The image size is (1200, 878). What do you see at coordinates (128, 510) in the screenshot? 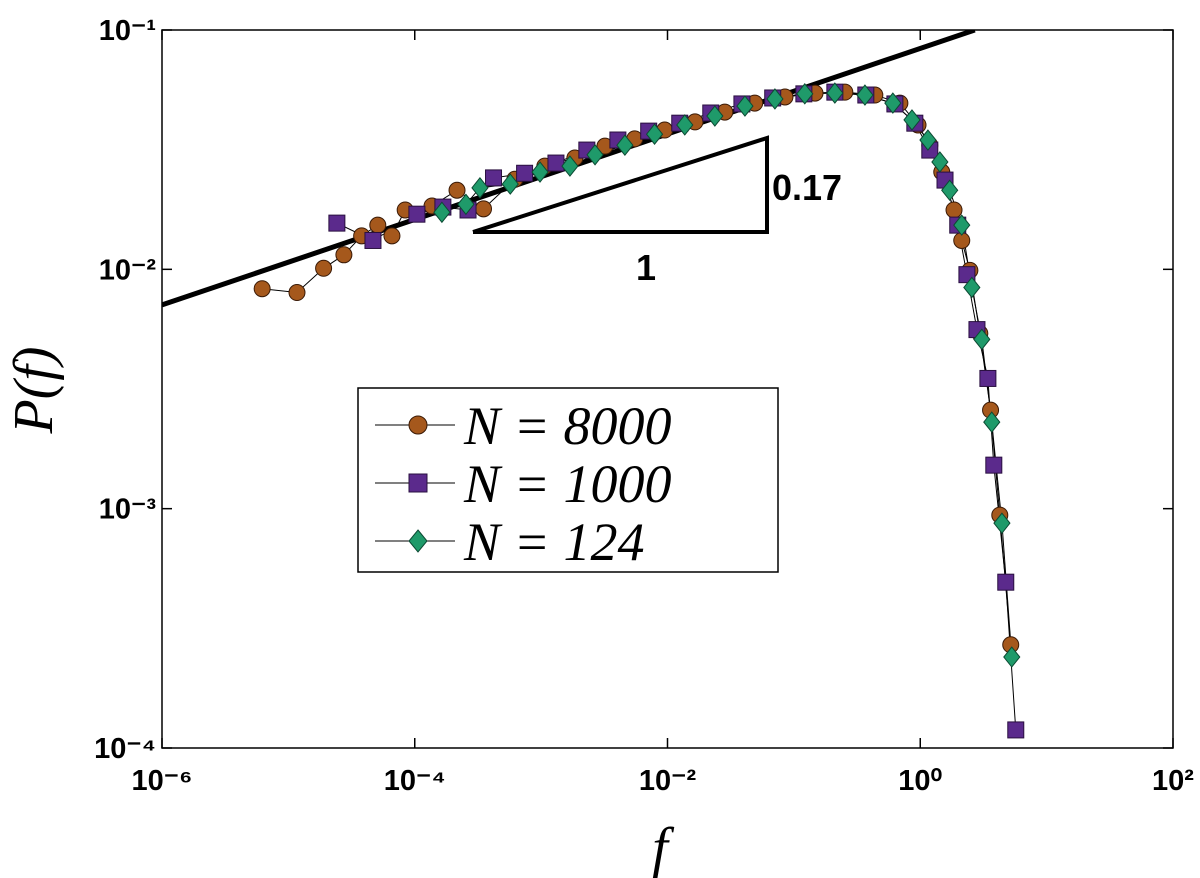
I see `y-tick-label: 10⁻³` at bounding box center [128, 510].